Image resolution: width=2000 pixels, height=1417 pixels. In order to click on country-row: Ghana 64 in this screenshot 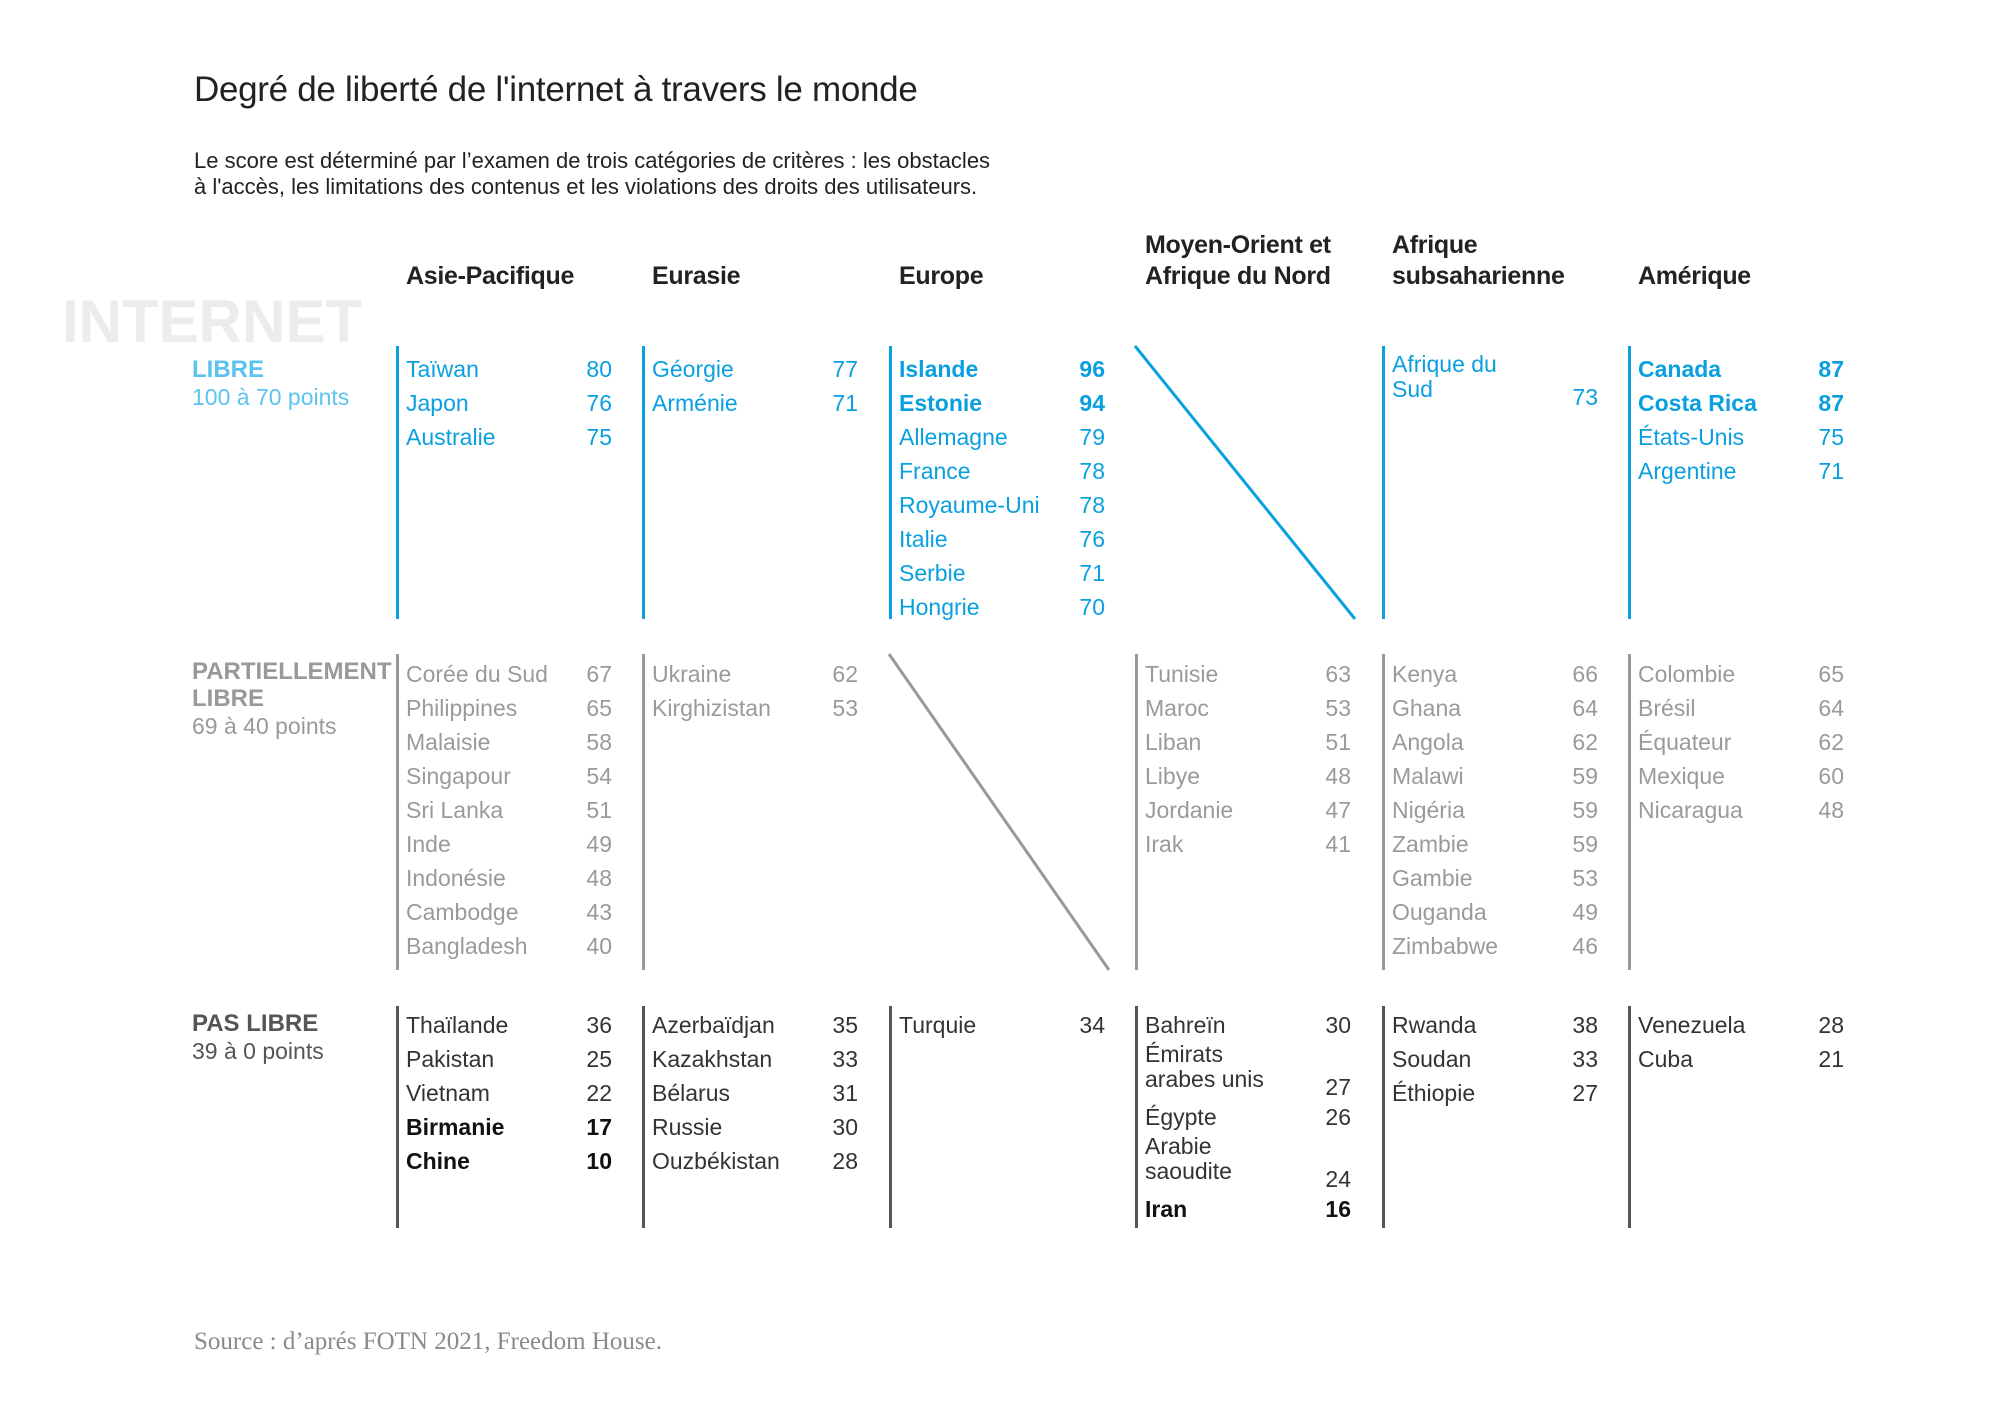, I will do `click(1495, 708)`.